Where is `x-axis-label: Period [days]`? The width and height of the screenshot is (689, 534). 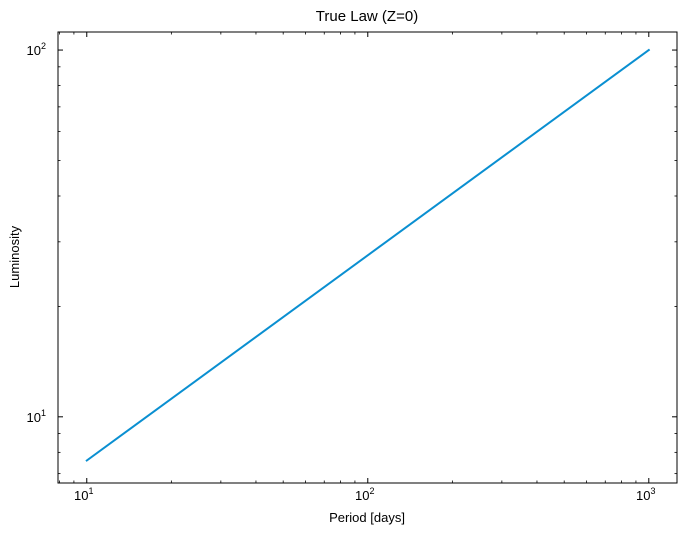
x-axis-label: Period [days] is located at coordinates (367, 517).